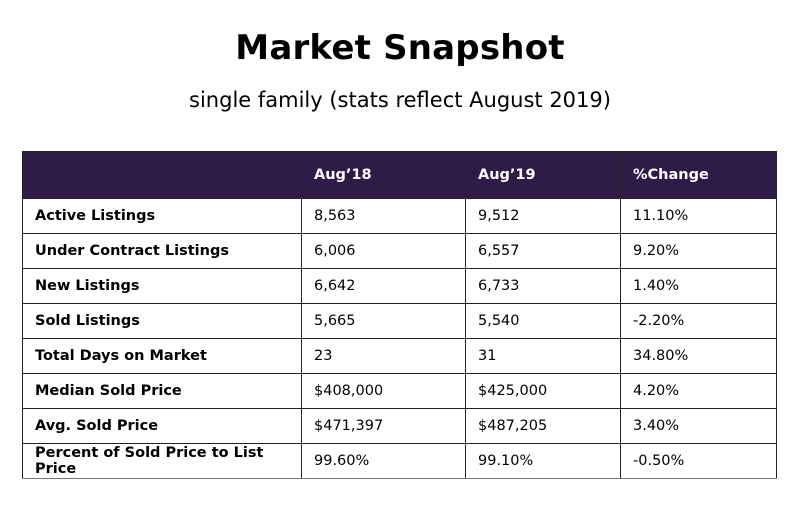  I want to click on cell-aug19: 31, so click(543, 356).